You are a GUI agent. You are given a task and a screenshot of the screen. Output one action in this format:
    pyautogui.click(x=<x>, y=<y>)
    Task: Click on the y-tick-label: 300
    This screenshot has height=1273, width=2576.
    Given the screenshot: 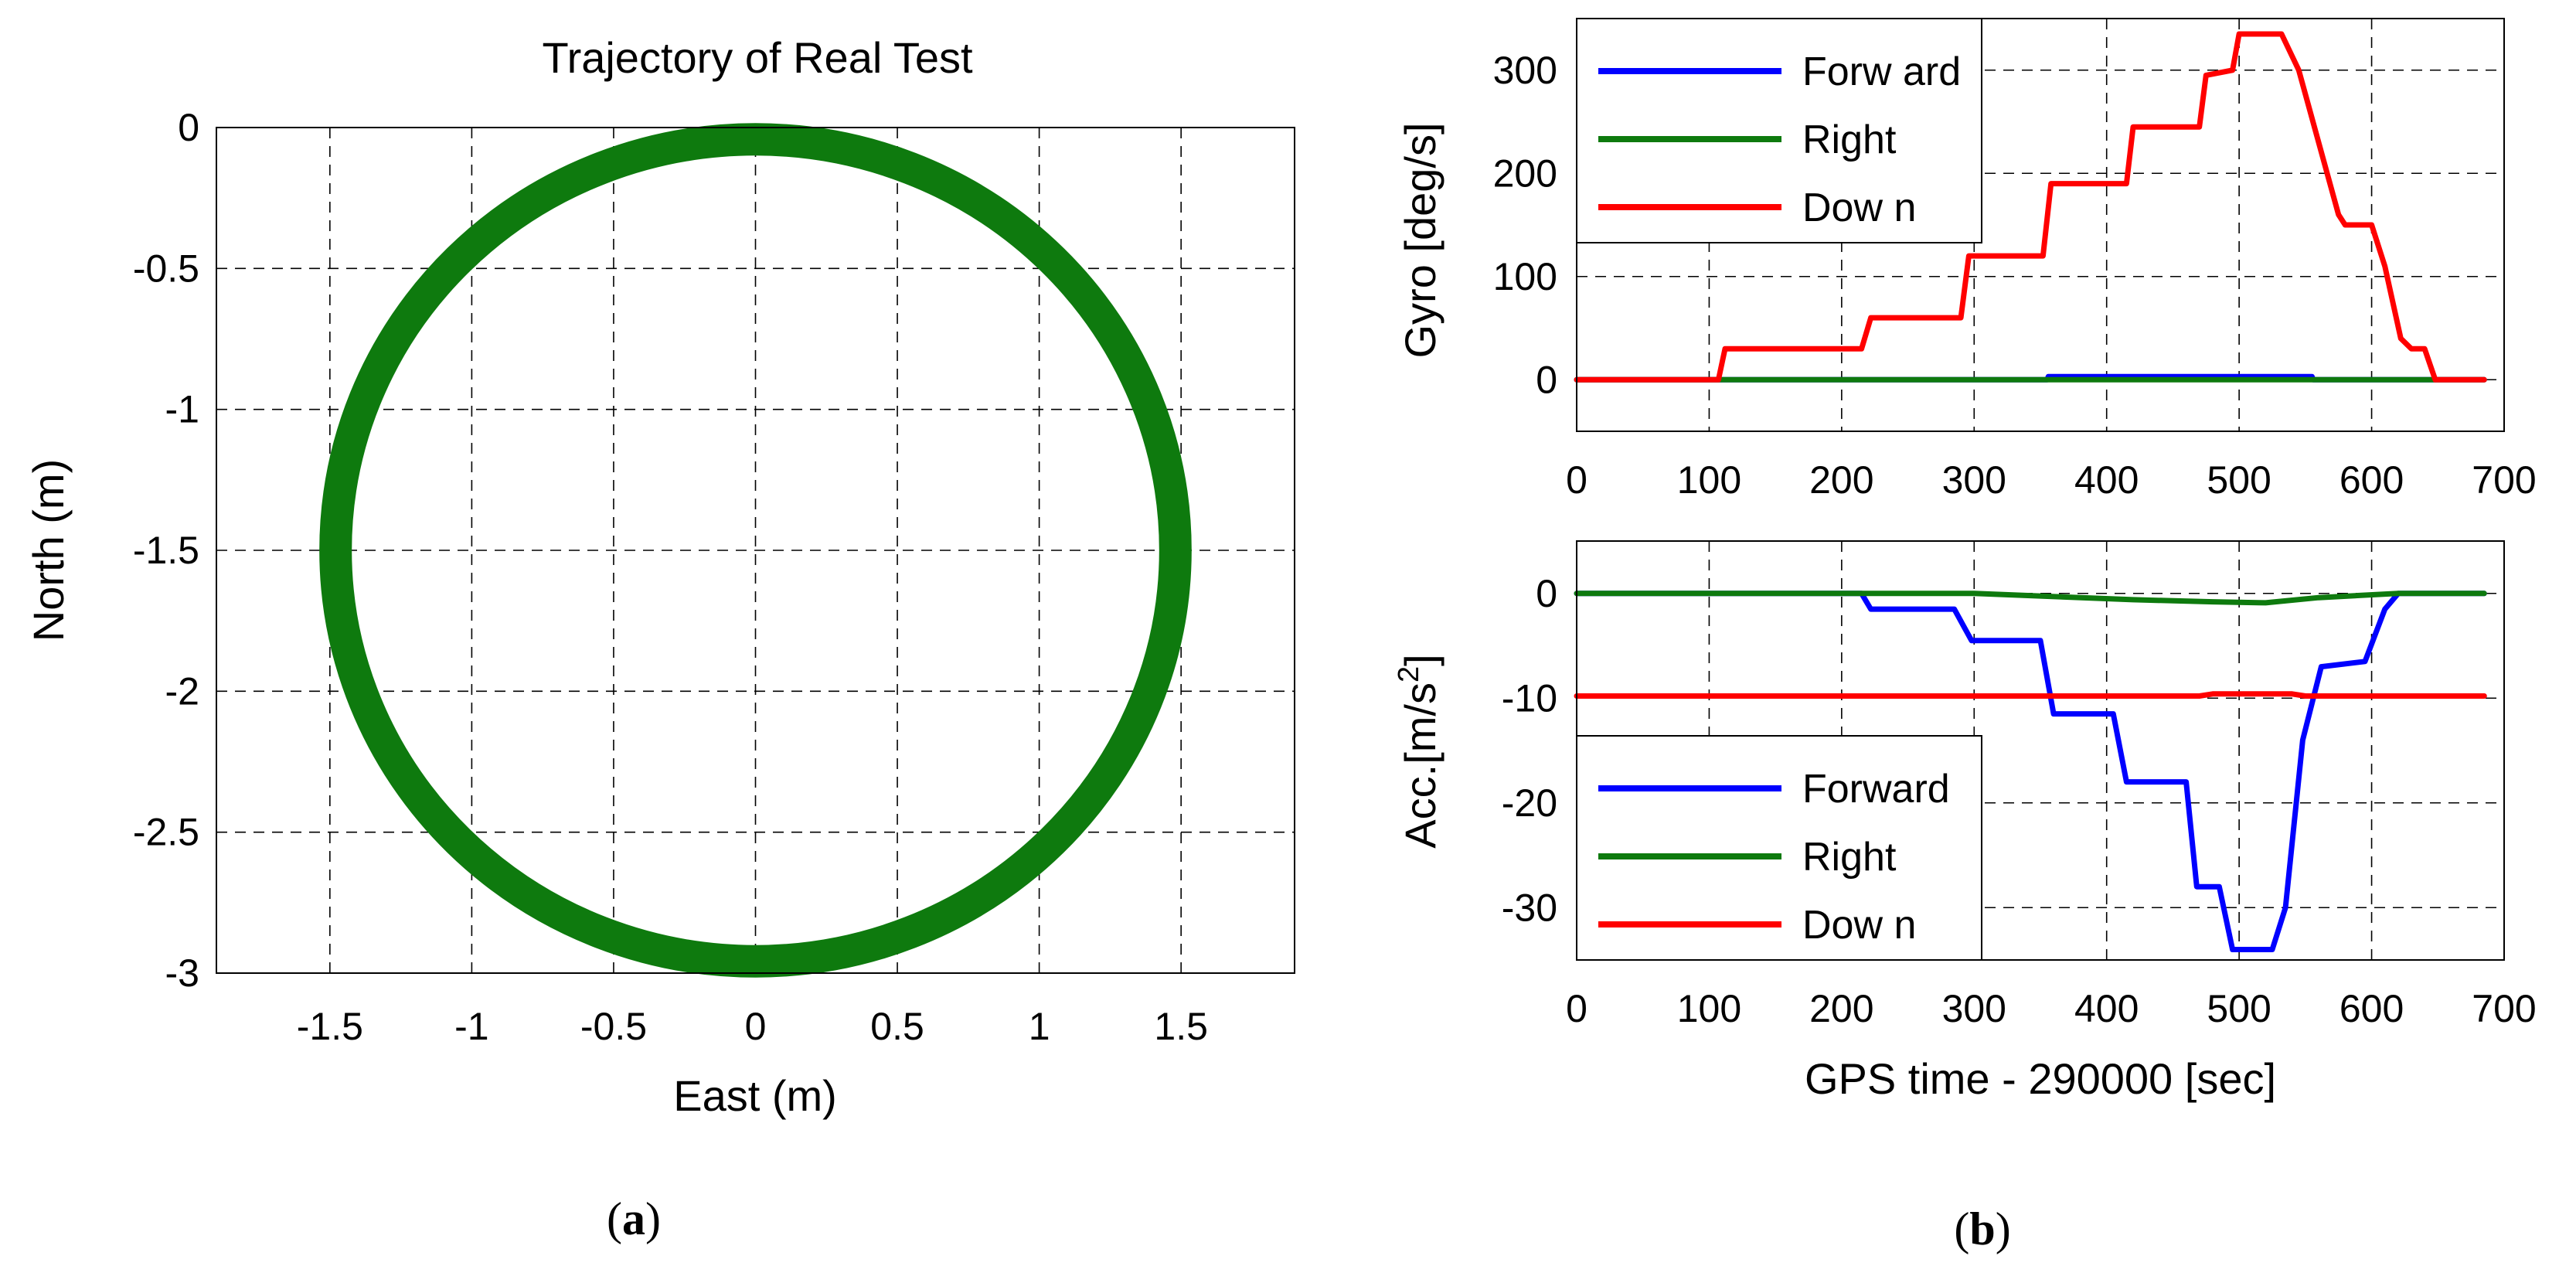 What is the action you would take?
    pyautogui.click(x=1525, y=70)
    